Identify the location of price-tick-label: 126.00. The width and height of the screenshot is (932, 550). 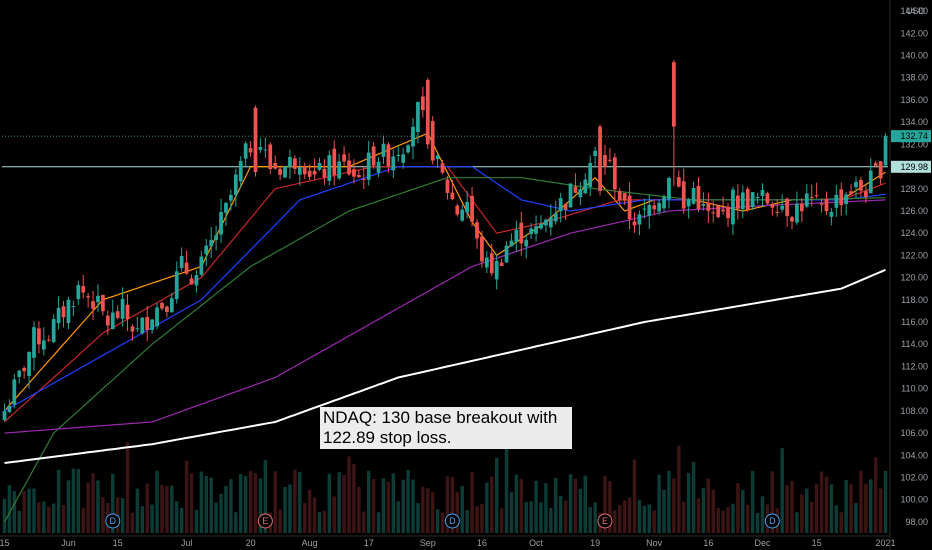
(914, 211).